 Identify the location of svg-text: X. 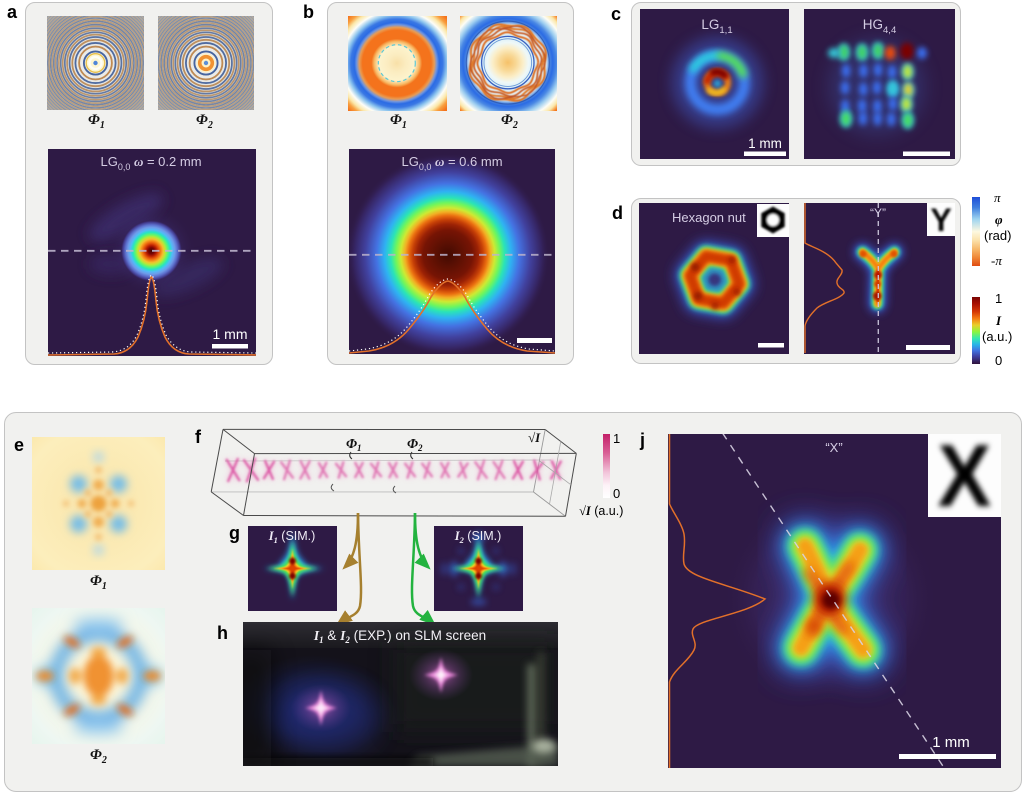
(964, 479).